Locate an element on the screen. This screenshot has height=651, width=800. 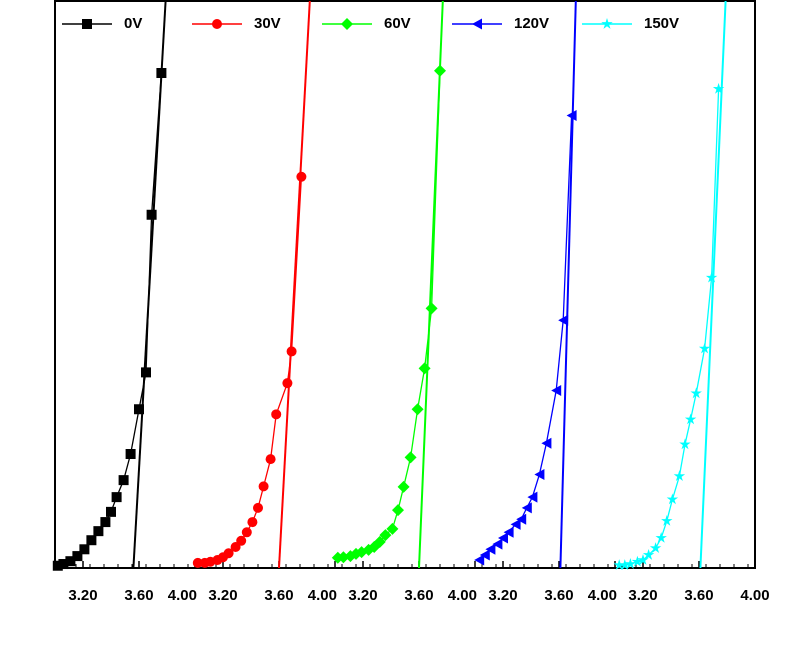
legend-label: 120V is located at coordinates (531, 23).